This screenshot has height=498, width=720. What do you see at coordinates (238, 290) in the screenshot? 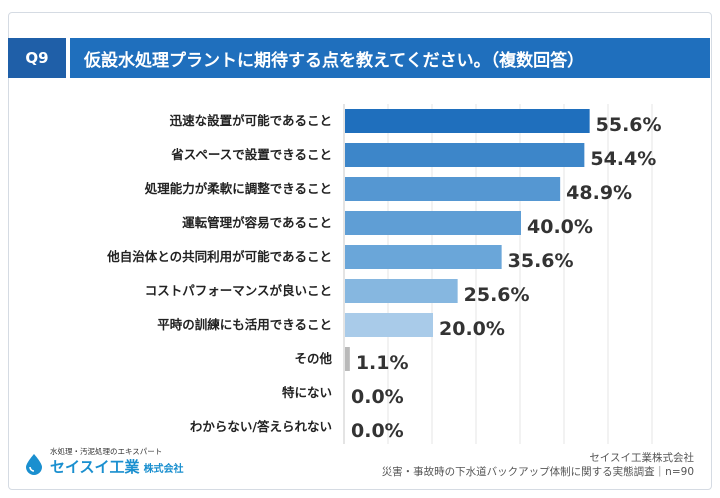
I see `category-label: コストパフォーマンスが良いこと` at bounding box center [238, 290].